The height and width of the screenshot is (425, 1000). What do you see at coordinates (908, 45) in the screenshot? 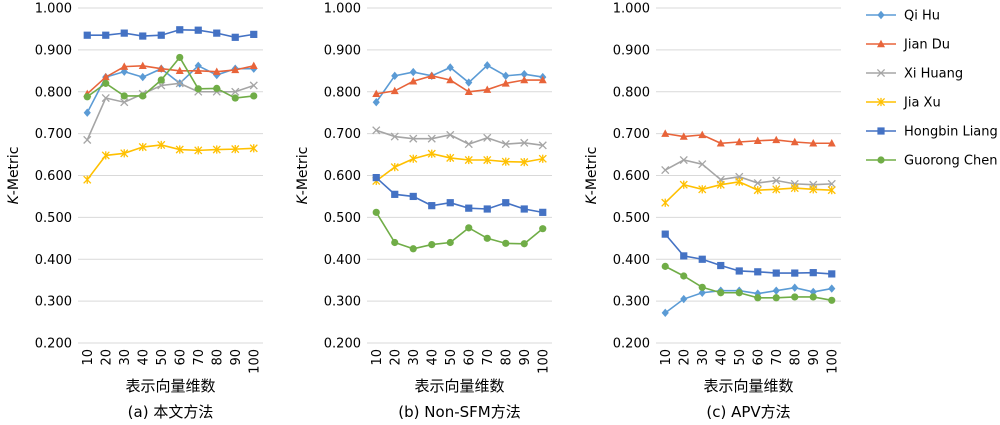
I see `legend-item: Jian Du` at bounding box center [908, 45].